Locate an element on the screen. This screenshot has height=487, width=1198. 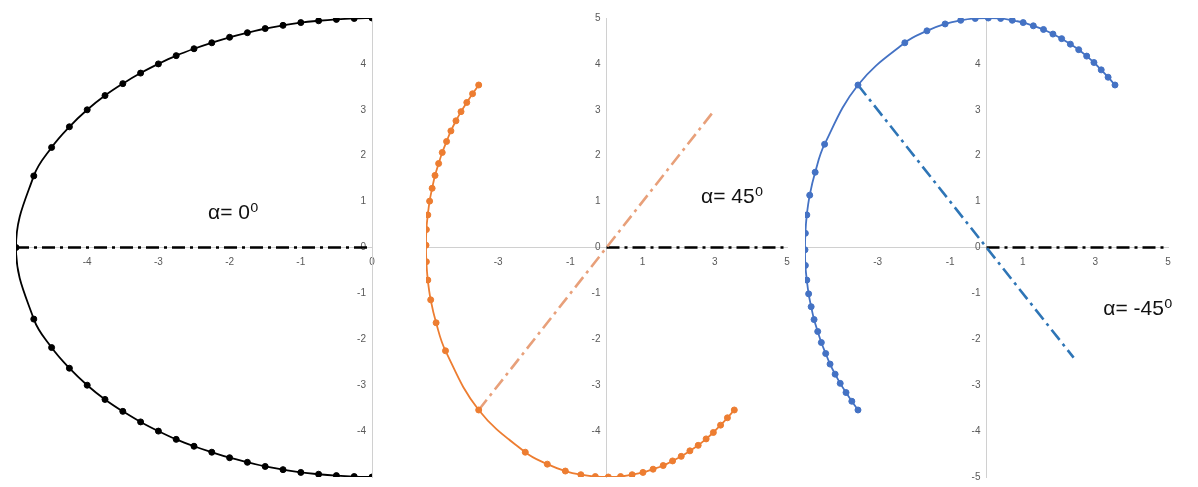
x-tick-label: 3 is located at coordinates (1095, 262).